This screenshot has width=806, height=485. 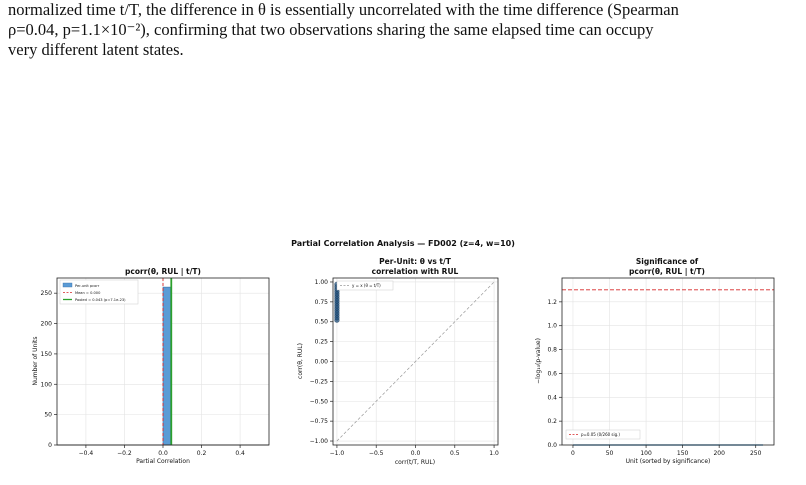 I want to click on y-tick-label: −1.00, so click(x=319, y=441).